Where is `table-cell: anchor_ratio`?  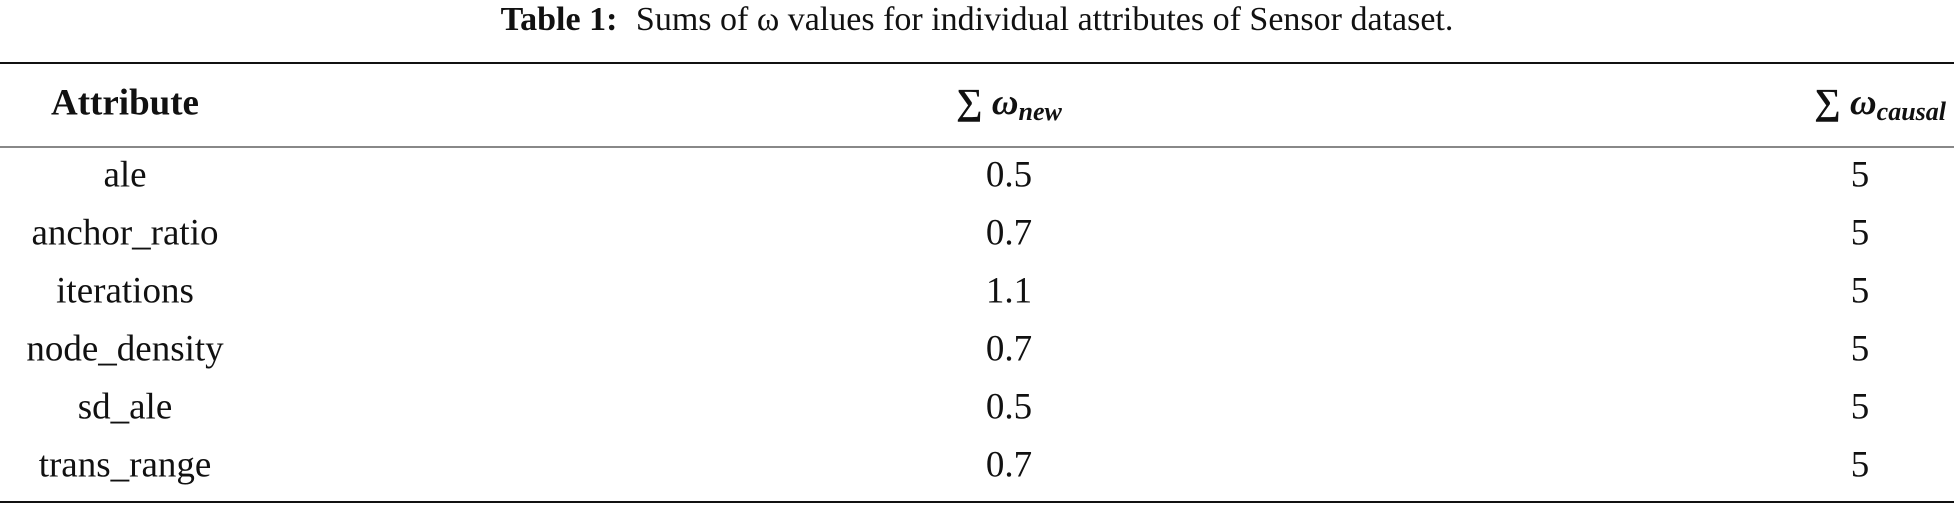 table-cell: anchor_ratio is located at coordinates (125, 232).